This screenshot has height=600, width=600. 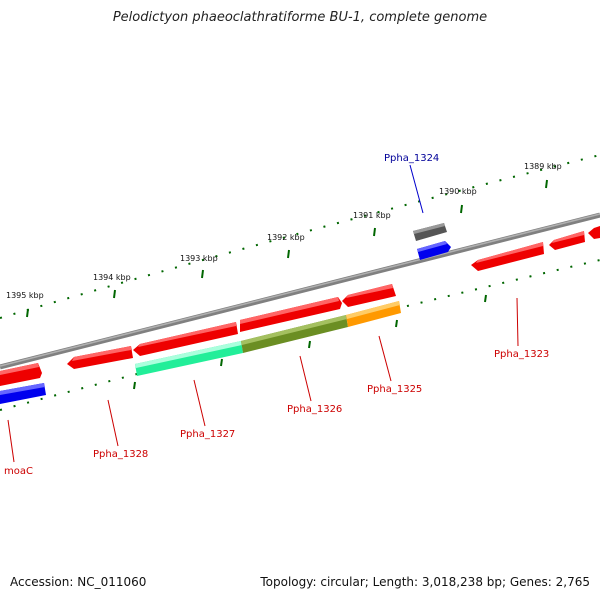 What do you see at coordinates (25, 295) in the screenshot?
I see `scale-label: 1395 kbp` at bounding box center [25, 295].